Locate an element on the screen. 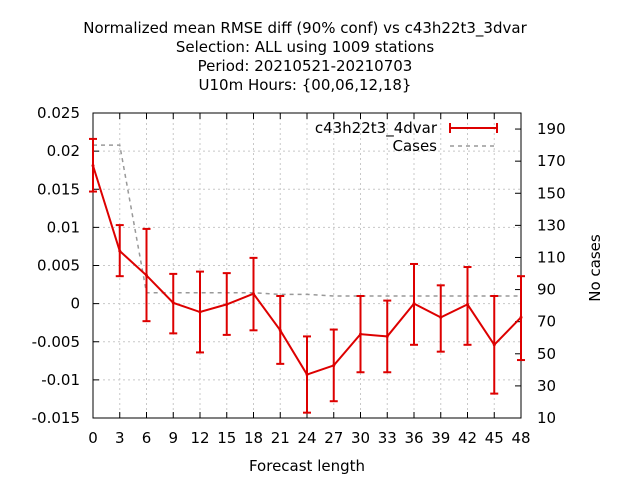 The width and height of the screenshot is (640, 480). y-tick-label: 0.005 is located at coordinates (58, 266).